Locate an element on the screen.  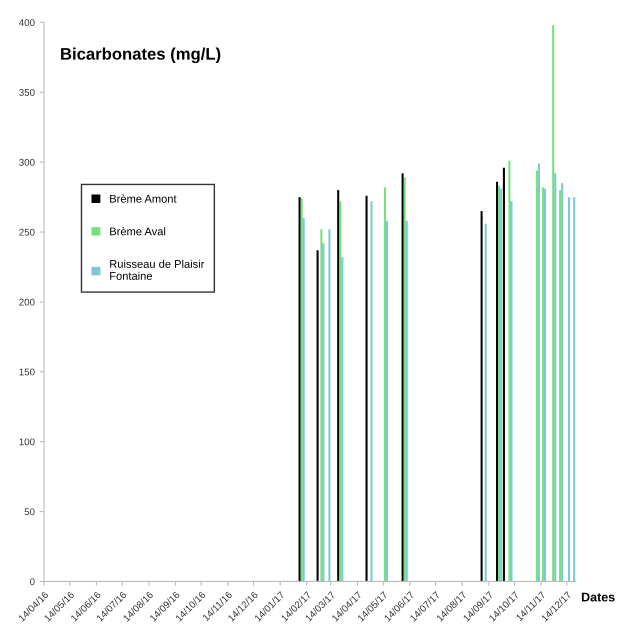
y-tick-label: 350 is located at coordinates (27, 92).